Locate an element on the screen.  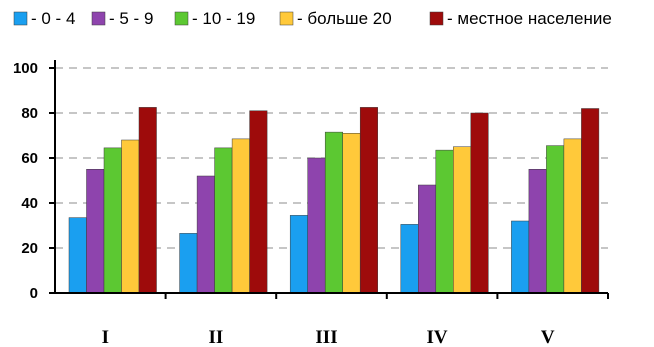
legend-label-4: - больше 20 is located at coordinates (344, 18).